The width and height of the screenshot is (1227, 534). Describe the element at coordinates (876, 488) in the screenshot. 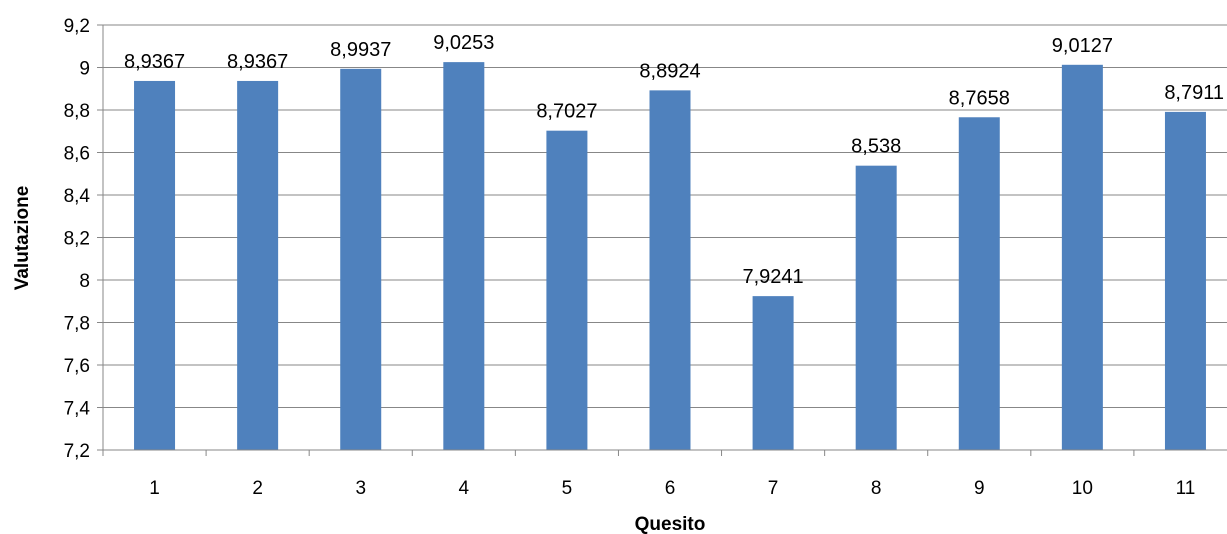

I see `x-tick-label: 8` at that location.